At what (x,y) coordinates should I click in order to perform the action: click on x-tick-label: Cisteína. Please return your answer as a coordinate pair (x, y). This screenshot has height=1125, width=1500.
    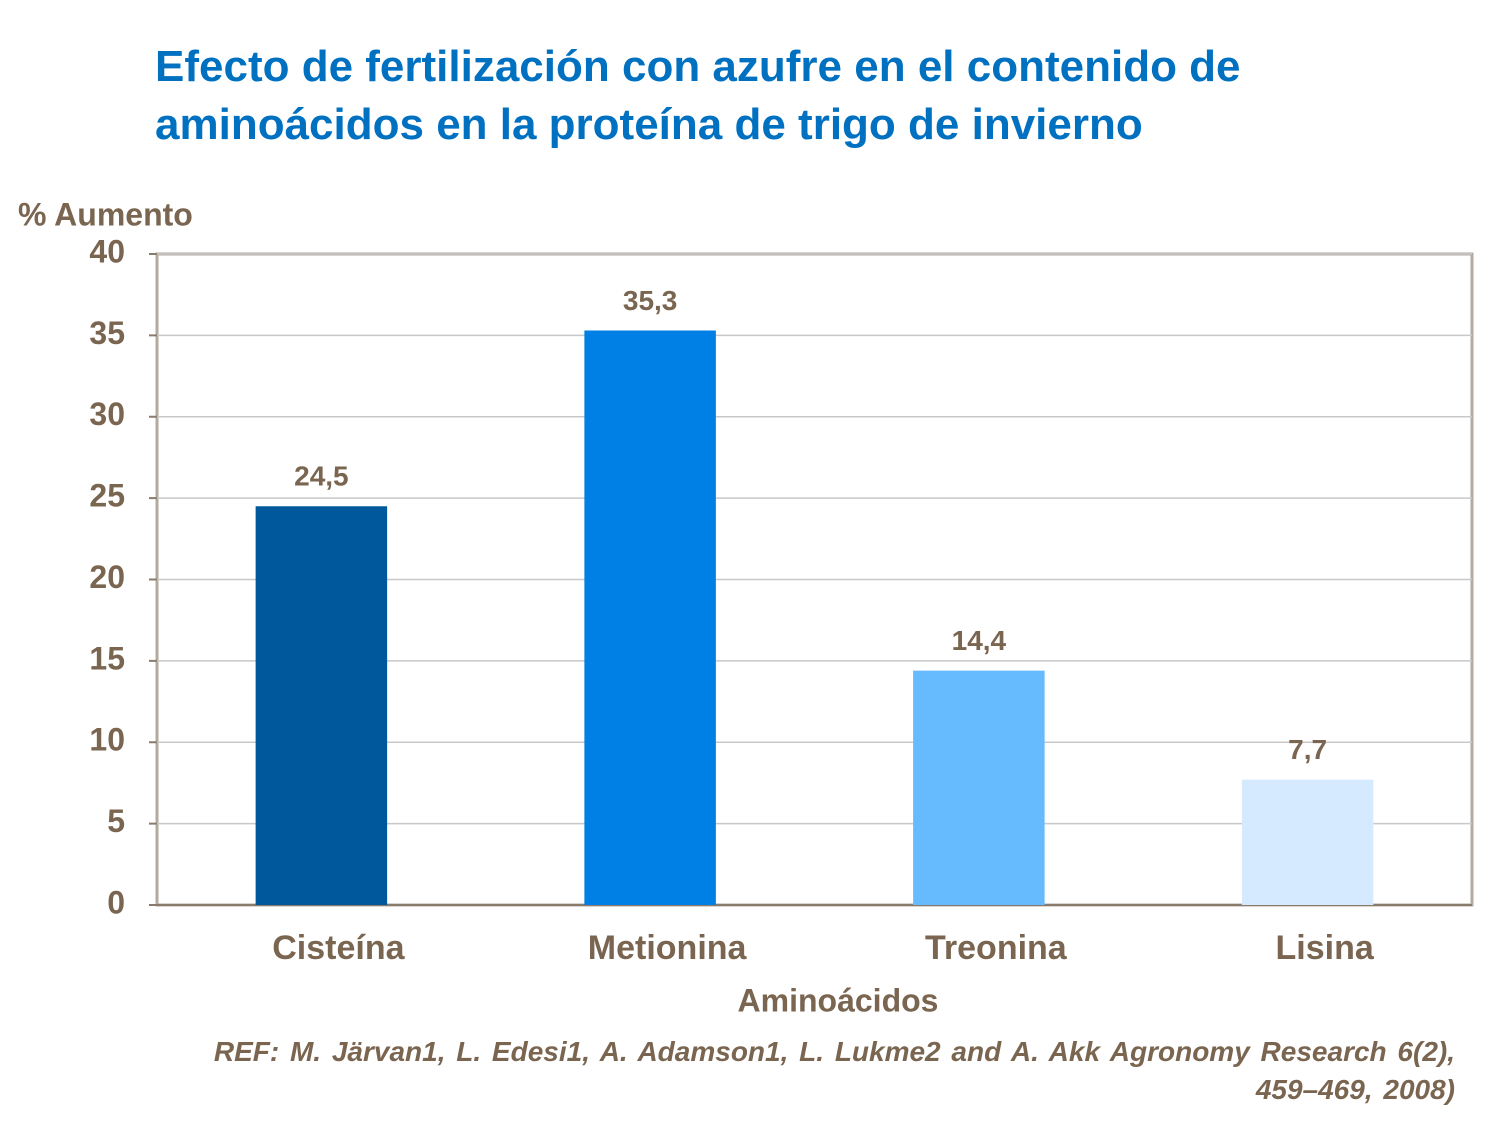
    Looking at the image, I should click on (338, 948).